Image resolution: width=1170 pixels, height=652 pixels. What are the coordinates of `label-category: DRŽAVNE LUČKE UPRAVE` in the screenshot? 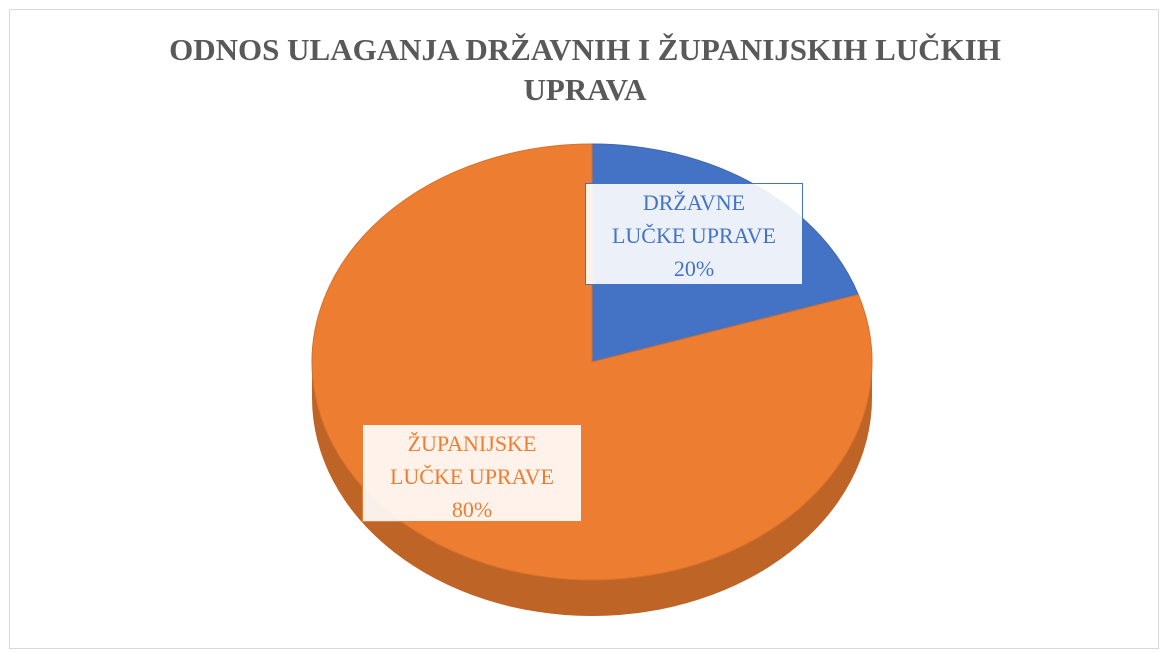 It's located at (693, 219).